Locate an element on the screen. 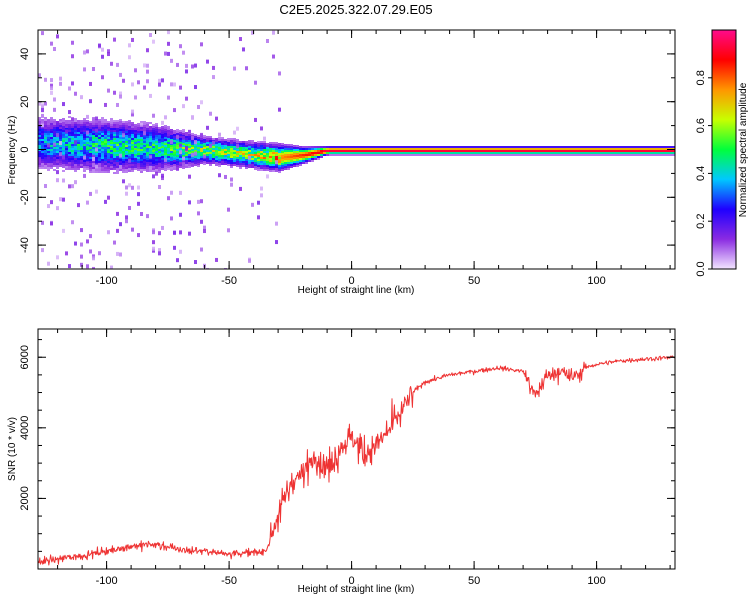 Image resolution: width=750 pixels, height=600 pixels. x-tick-label: -100 is located at coordinates (107, 581).